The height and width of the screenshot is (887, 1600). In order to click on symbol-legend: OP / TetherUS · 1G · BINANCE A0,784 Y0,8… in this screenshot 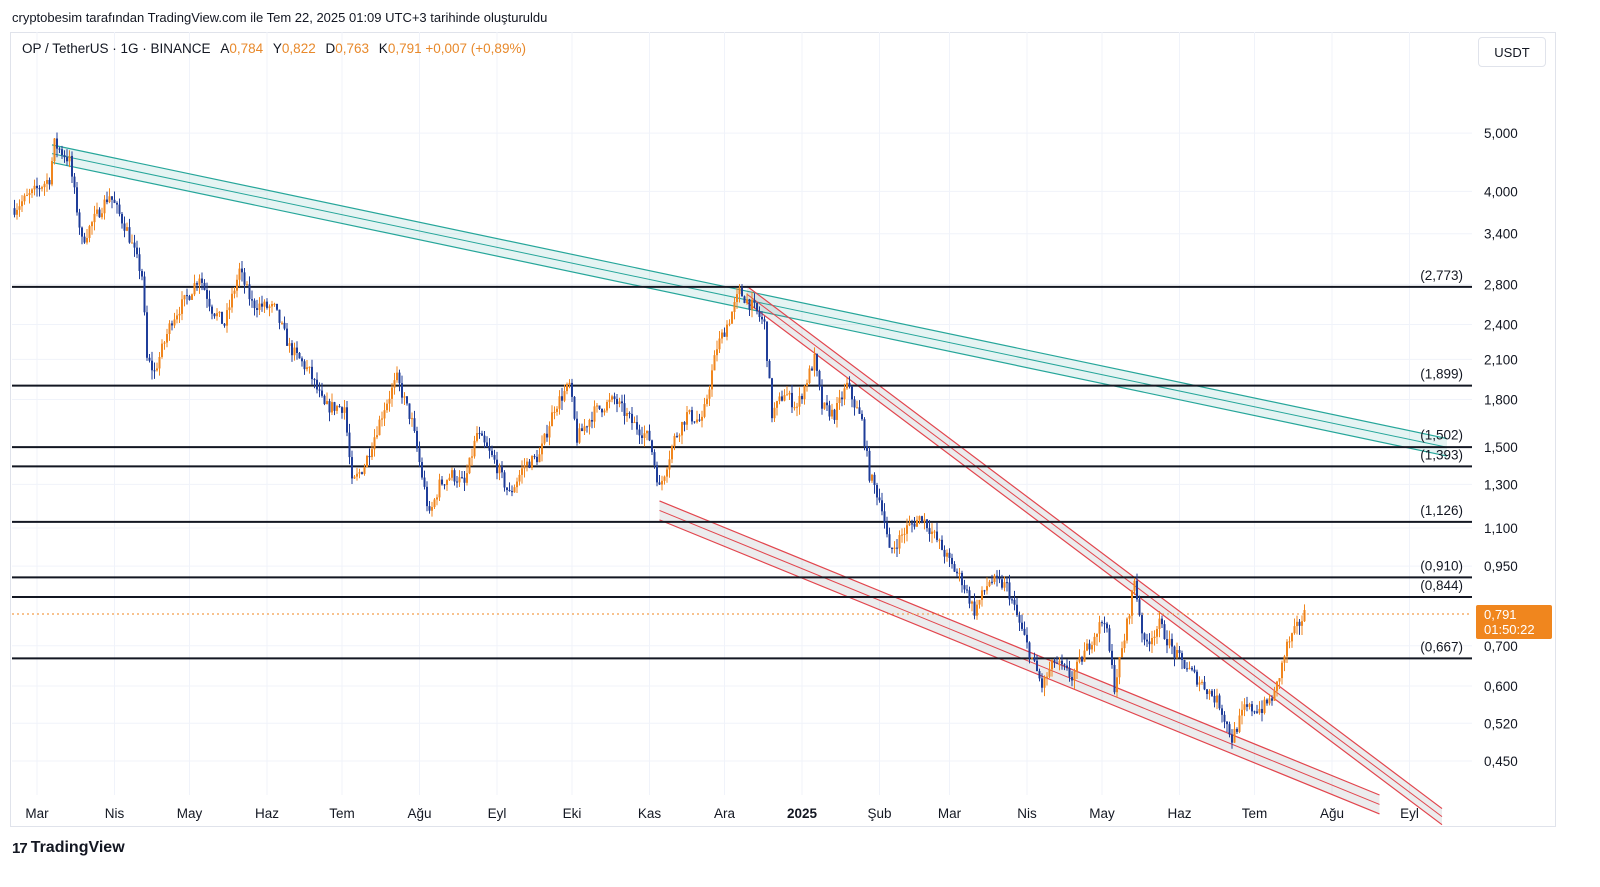, I will do `click(274, 48)`.